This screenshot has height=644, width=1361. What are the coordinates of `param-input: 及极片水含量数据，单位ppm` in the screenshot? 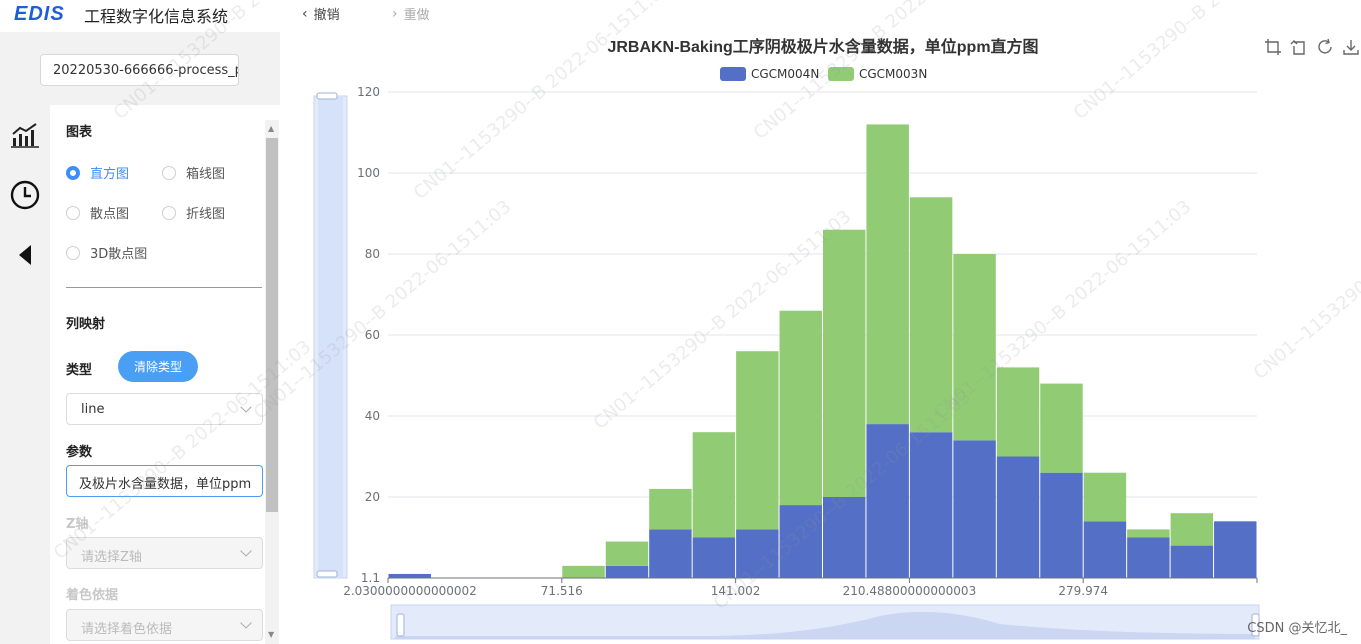 It's located at (164, 481).